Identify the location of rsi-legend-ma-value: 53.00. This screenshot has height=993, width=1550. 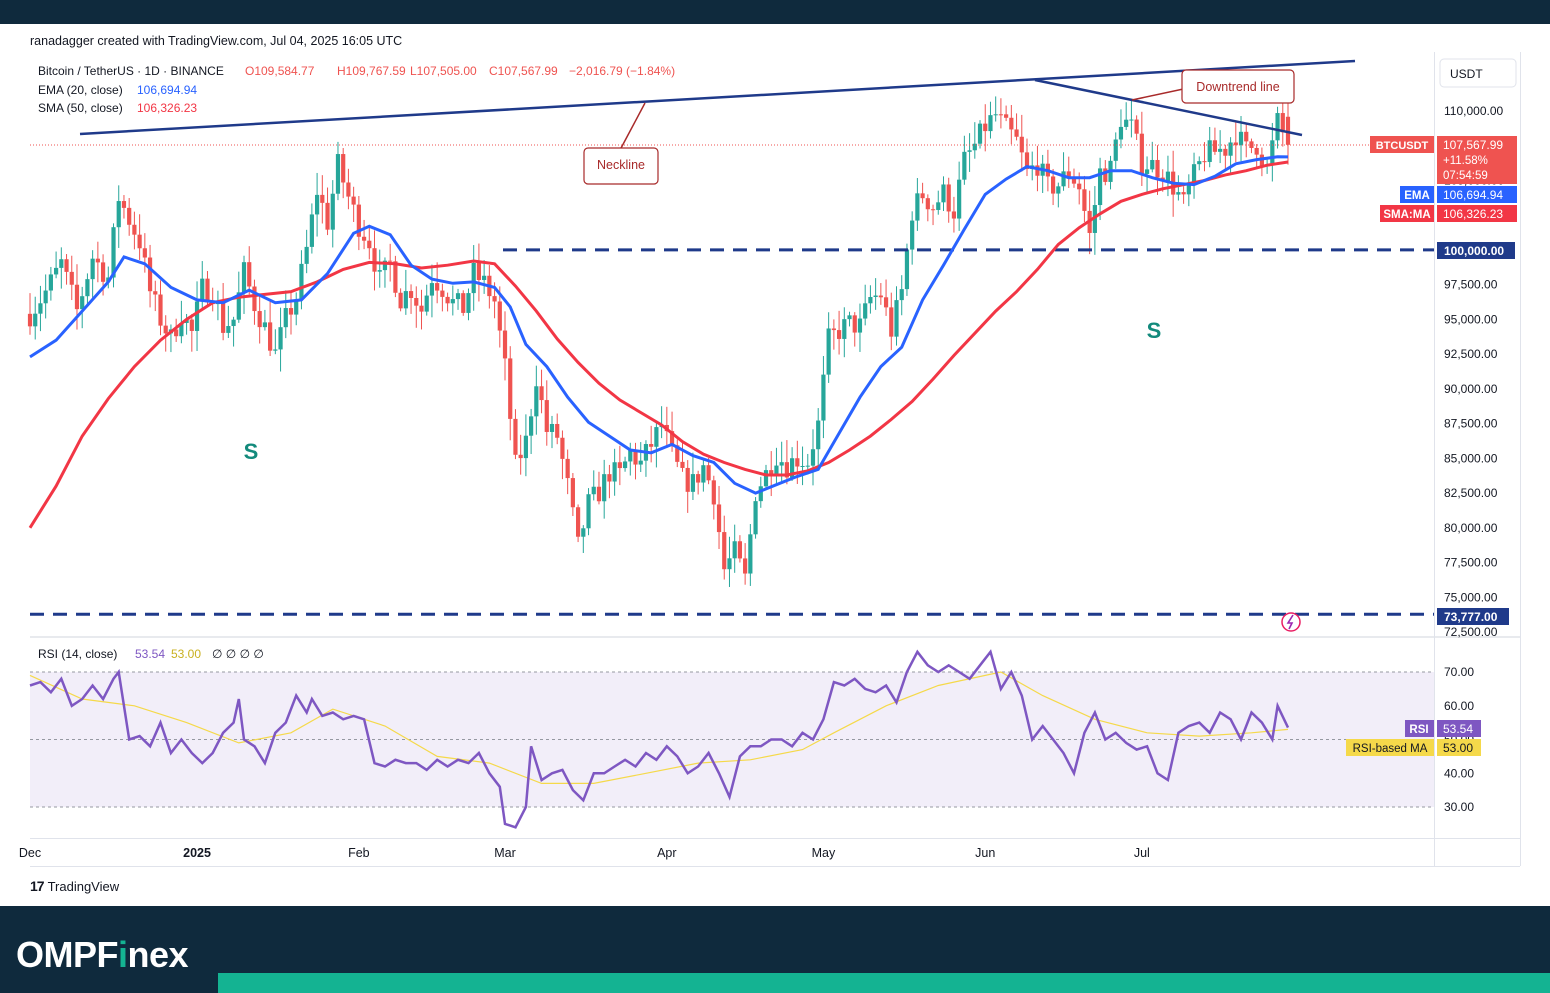
(186, 654).